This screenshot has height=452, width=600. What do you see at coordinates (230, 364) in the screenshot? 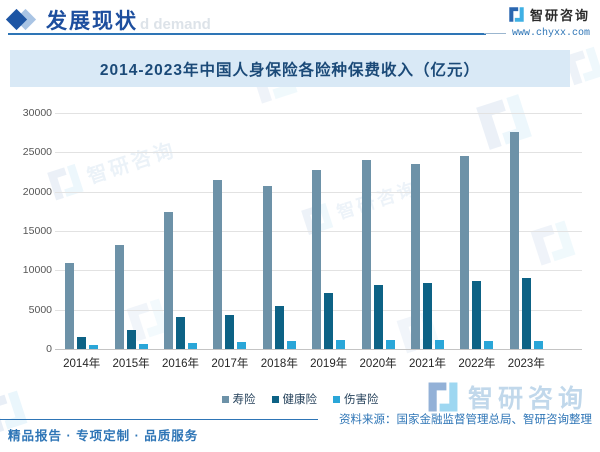
I see `x-axis-tick-label: 2017年` at bounding box center [230, 364].